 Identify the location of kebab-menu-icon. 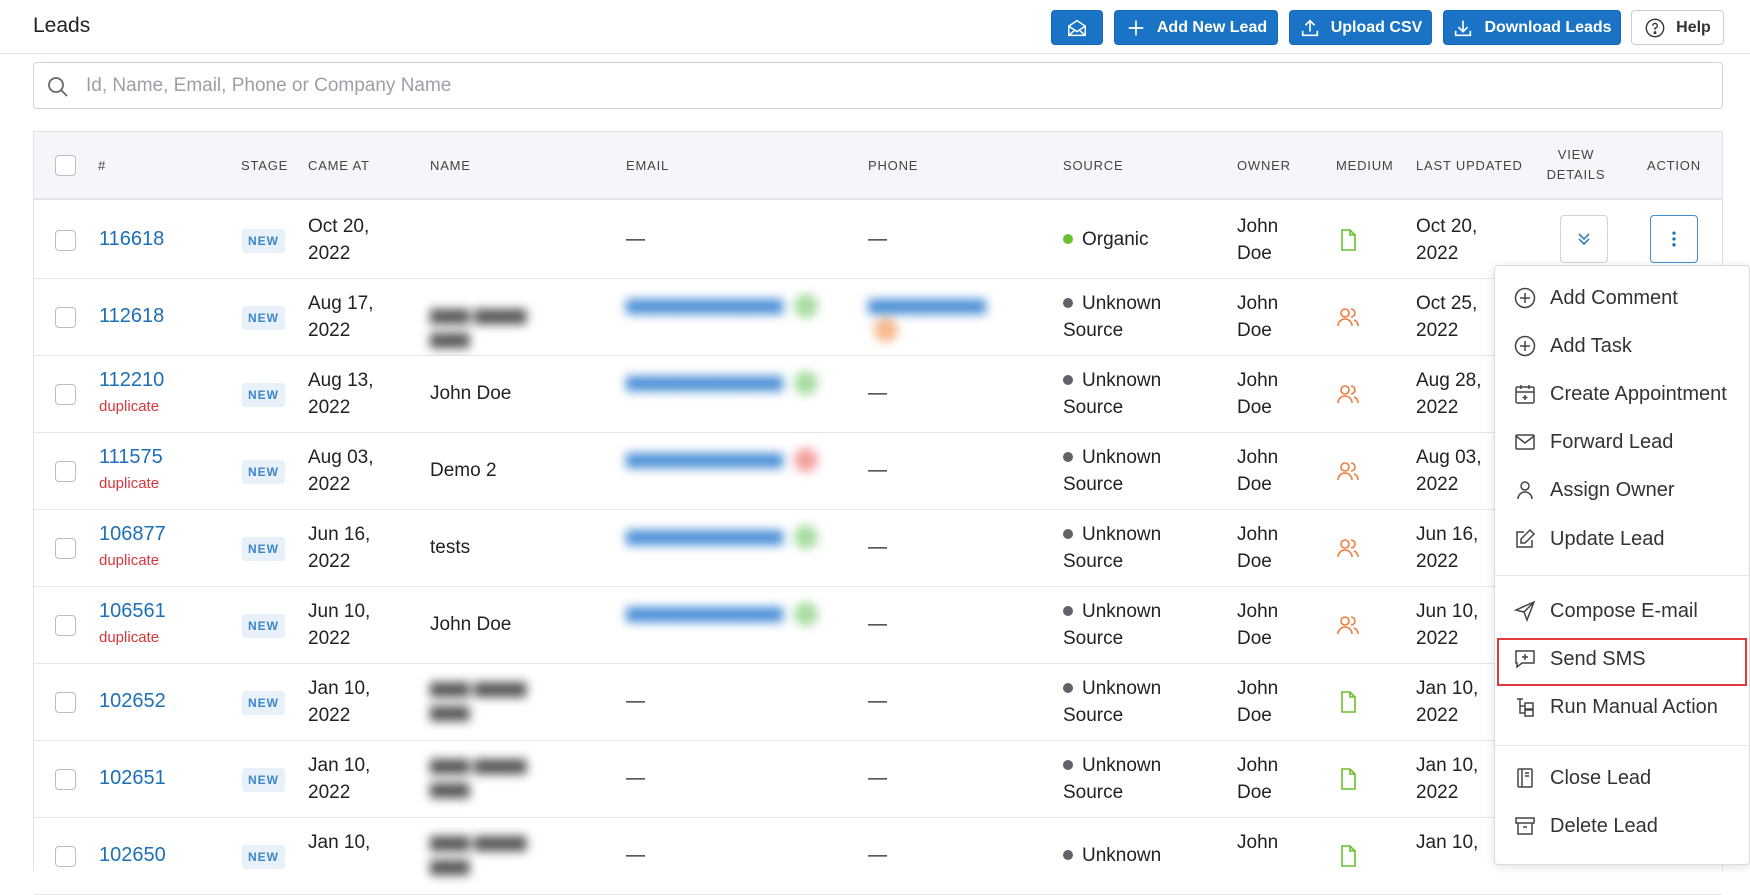
(1674, 239).